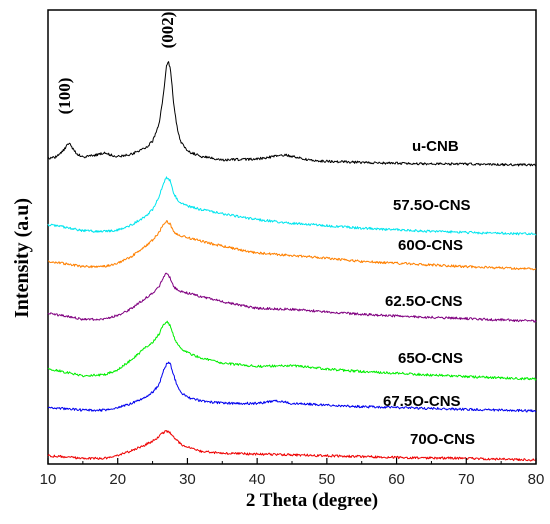  Describe the element at coordinates (327, 479) in the screenshot. I see `x-tick-label: 50` at that location.